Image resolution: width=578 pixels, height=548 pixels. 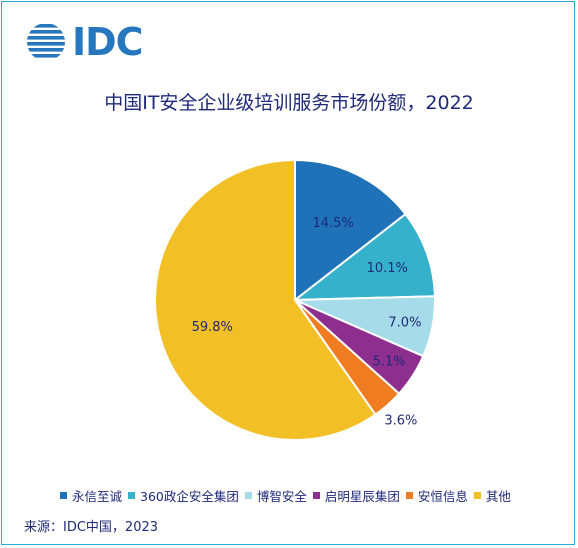 What do you see at coordinates (212, 327) in the screenshot?
I see `slice-label-5: 59.8%` at bounding box center [212, 327].